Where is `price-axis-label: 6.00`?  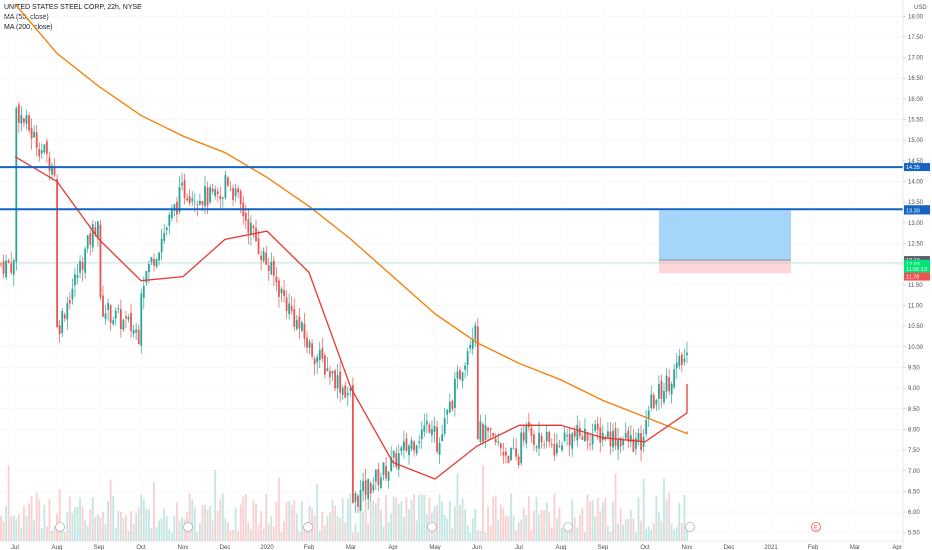 price-axis-label: 6.00 is located at coordinates (914, 513).